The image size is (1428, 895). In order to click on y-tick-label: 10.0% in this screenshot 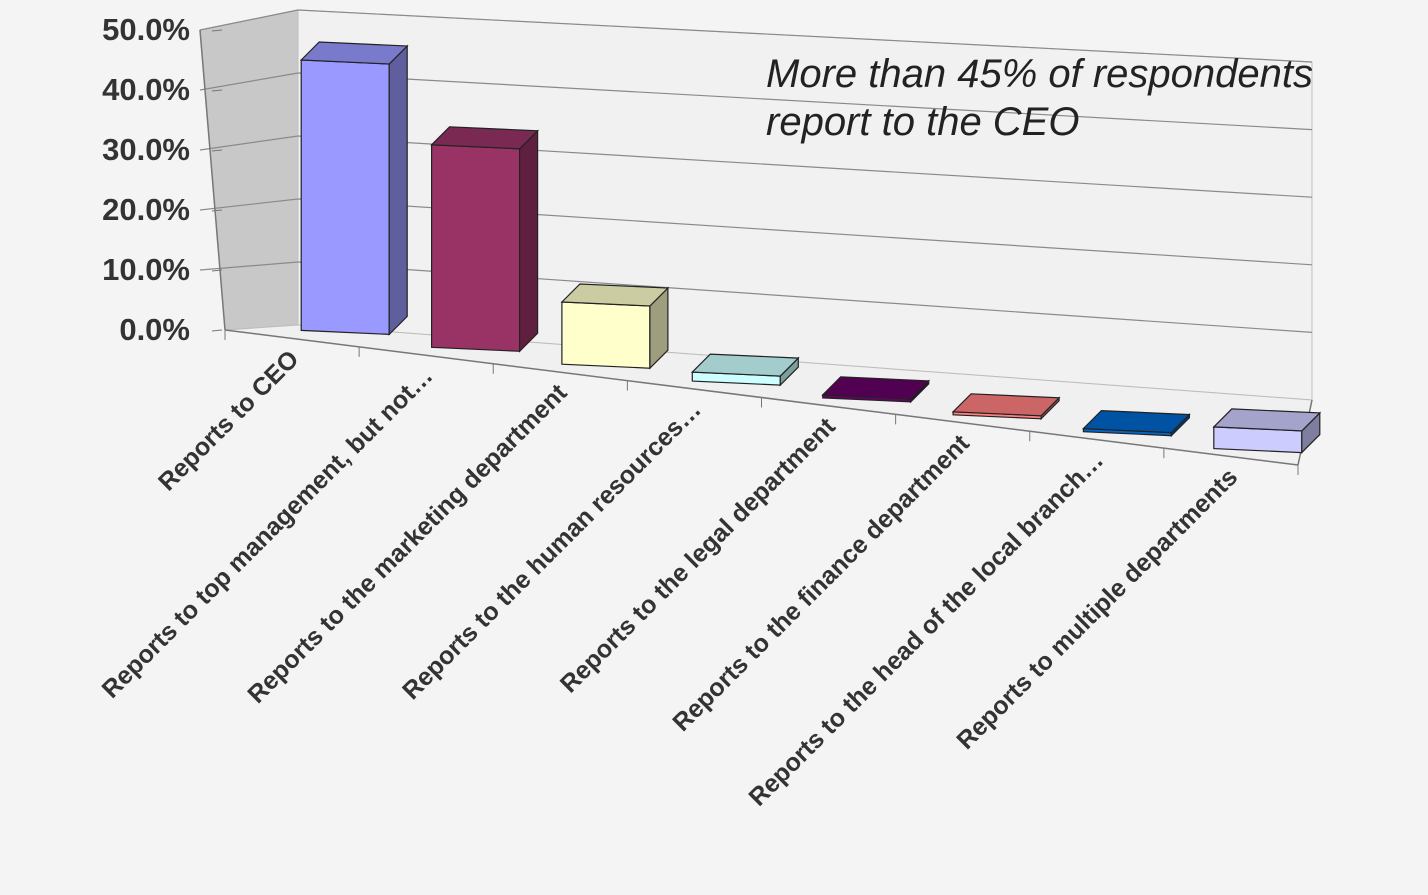, I will do `click(146, 269)`.